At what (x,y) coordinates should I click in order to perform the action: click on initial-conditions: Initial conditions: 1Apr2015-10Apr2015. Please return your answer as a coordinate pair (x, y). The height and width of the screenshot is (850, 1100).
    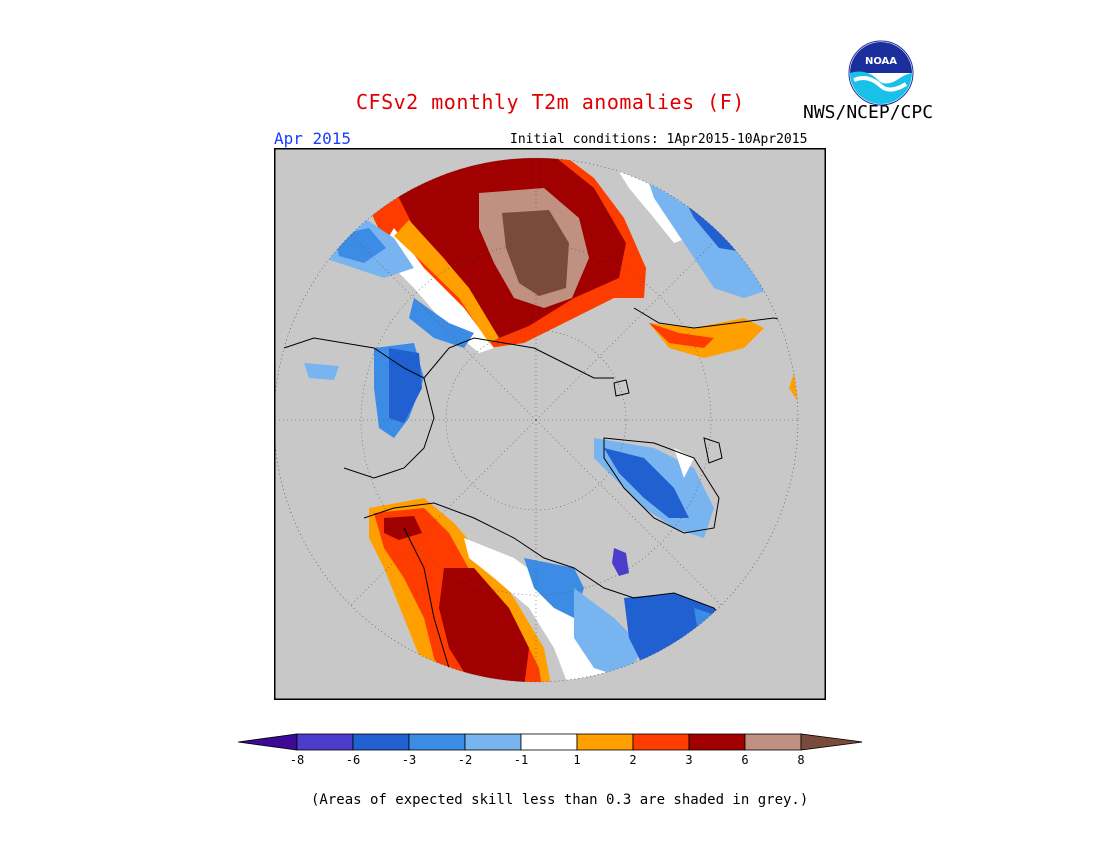
    Looking at the image, I should click on (659, 139).